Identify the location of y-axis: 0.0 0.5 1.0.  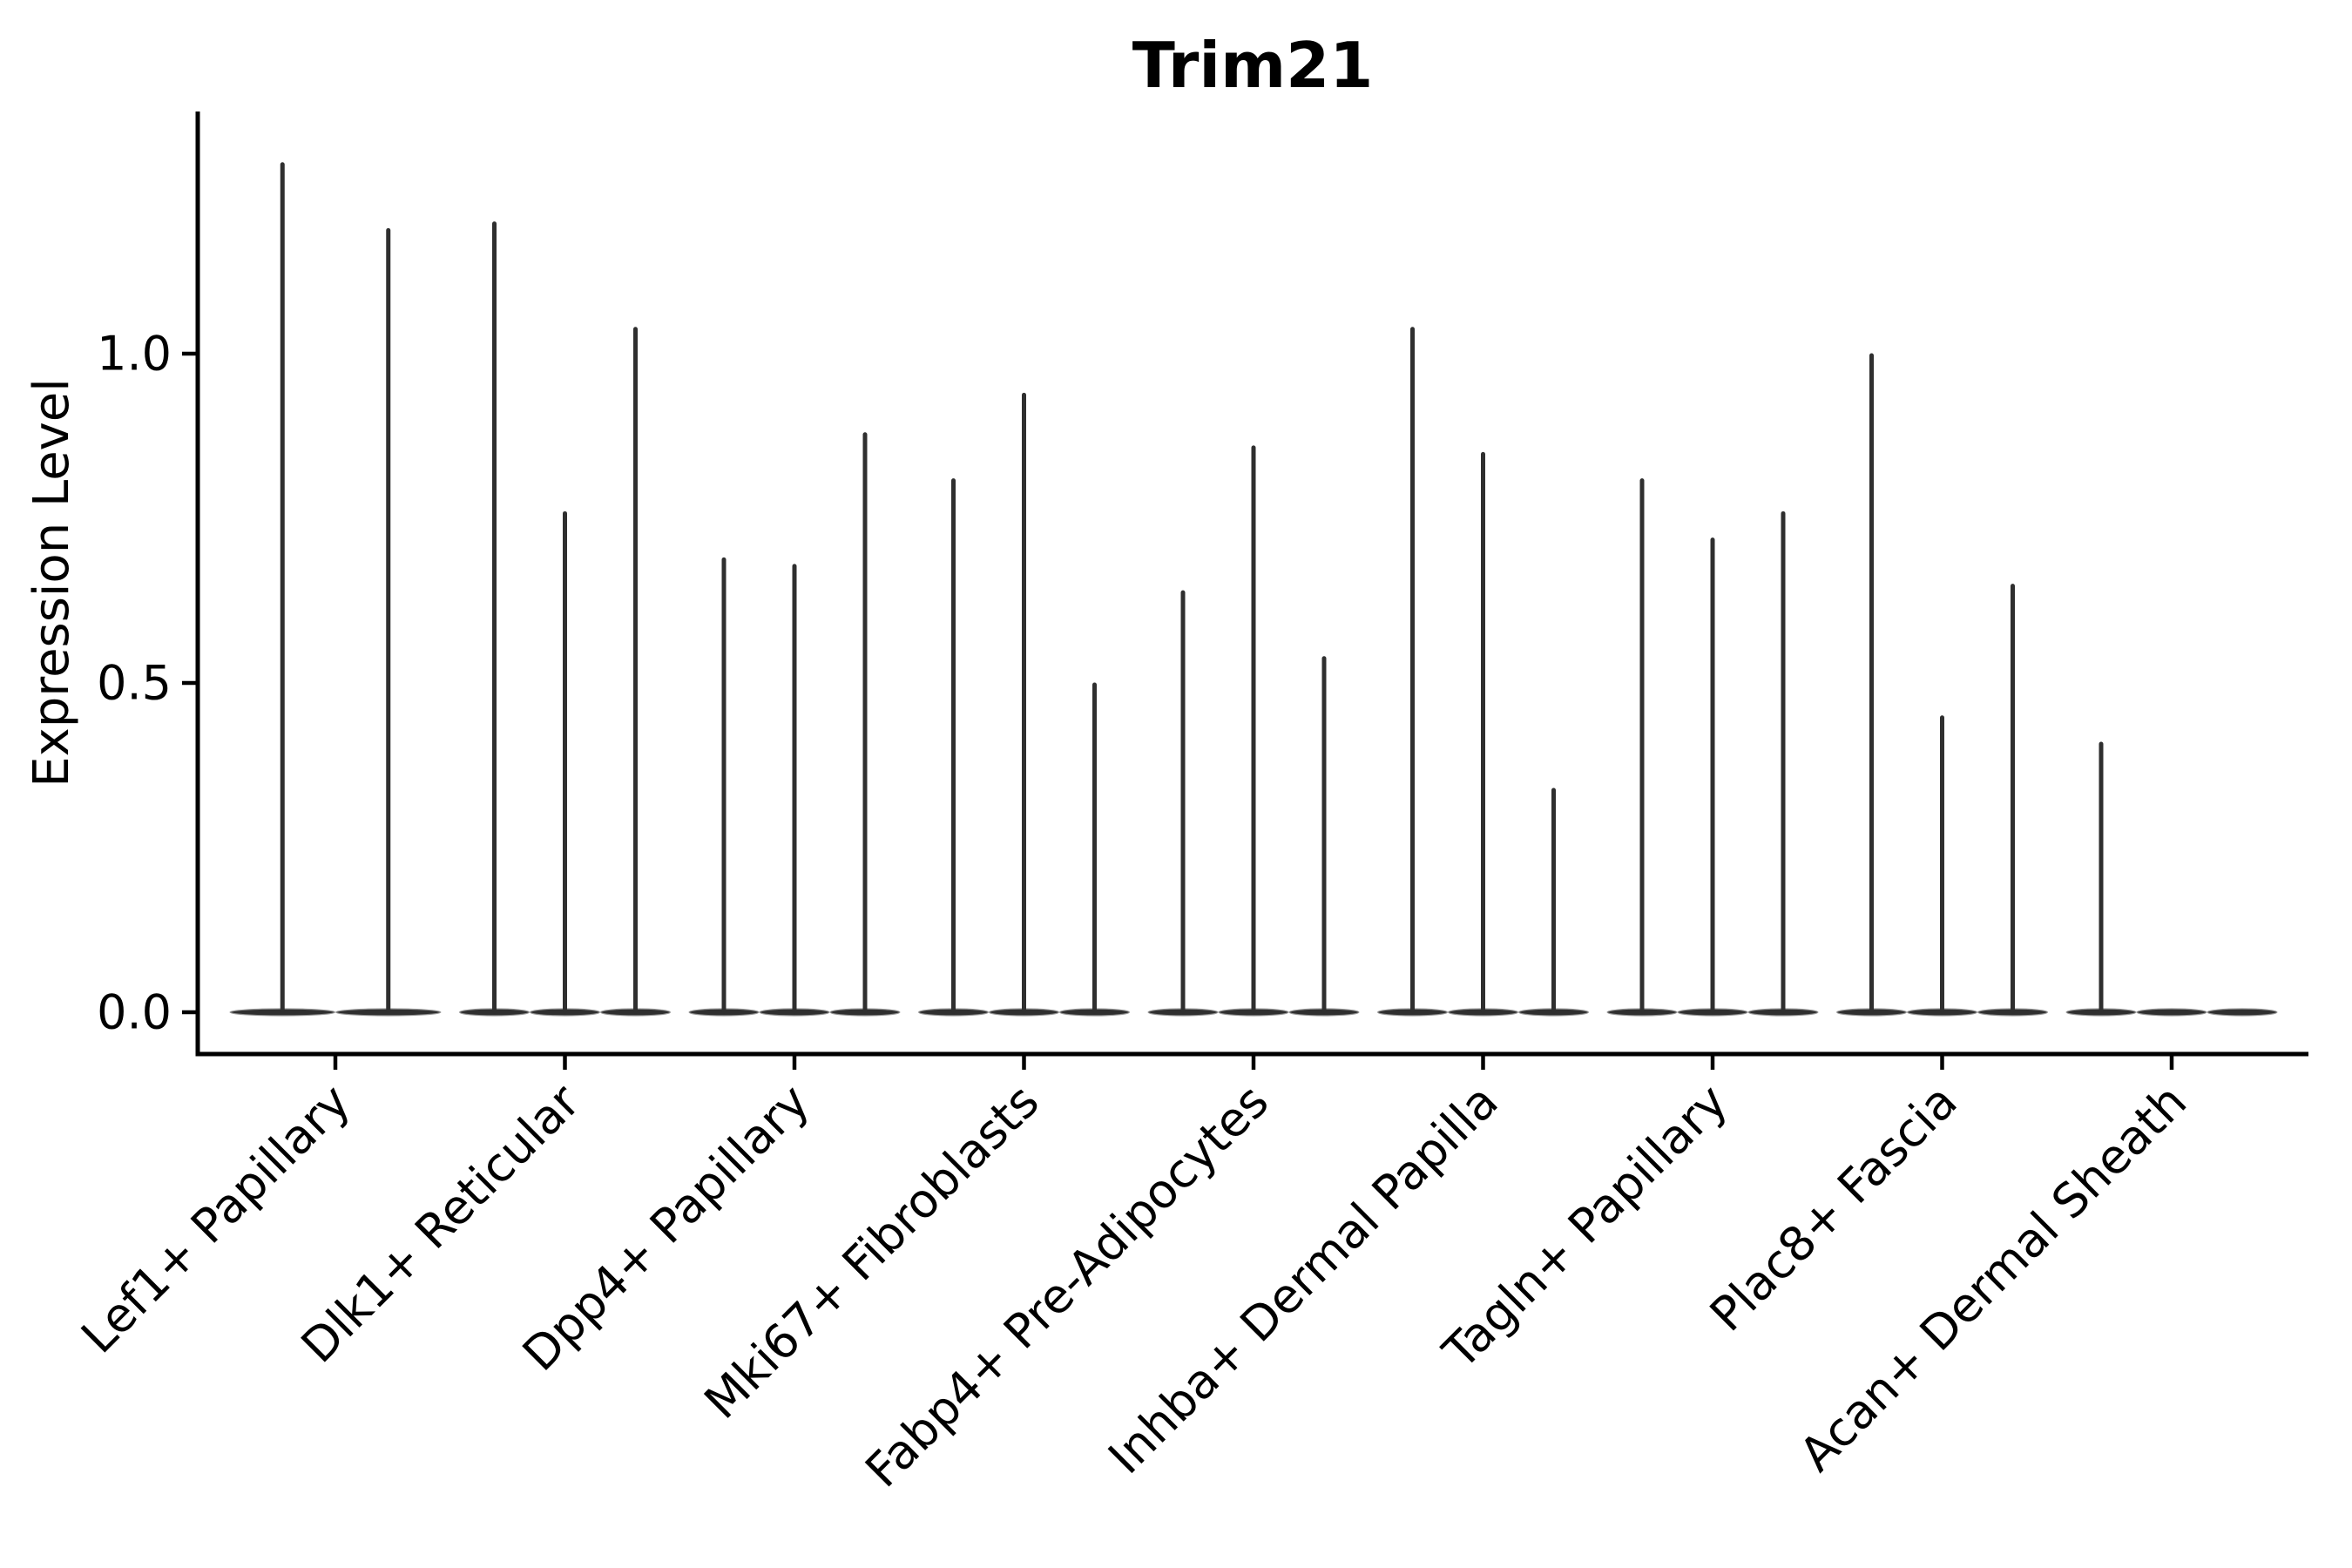
(148, 584).